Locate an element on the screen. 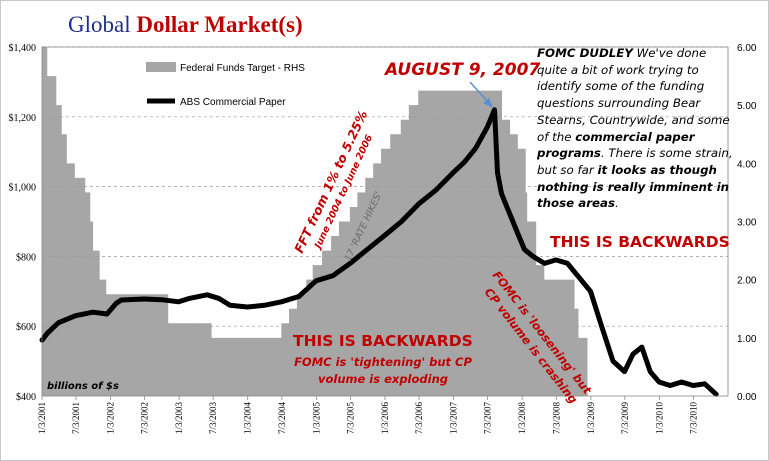  title-part-dollar-markets: Dollar Market(s) is located at coordinates (219, 24).